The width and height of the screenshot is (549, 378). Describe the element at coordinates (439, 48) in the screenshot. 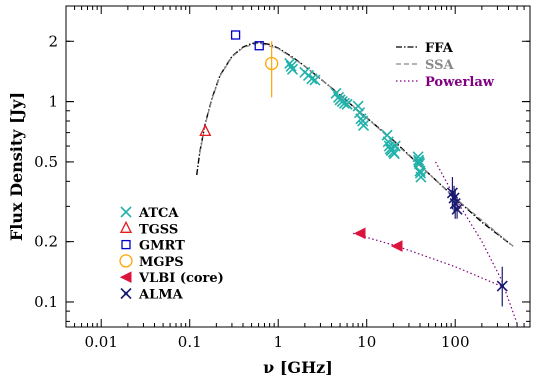

I see `legend-label-ffa: FFA` at that location.